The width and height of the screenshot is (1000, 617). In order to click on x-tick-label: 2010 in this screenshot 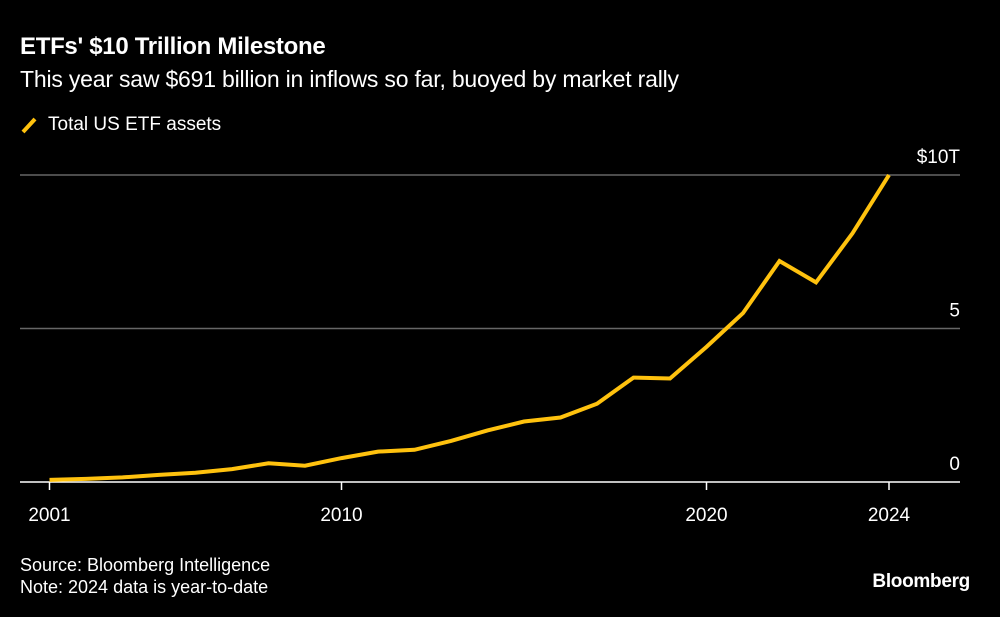, I will do `click(341, 515)`.